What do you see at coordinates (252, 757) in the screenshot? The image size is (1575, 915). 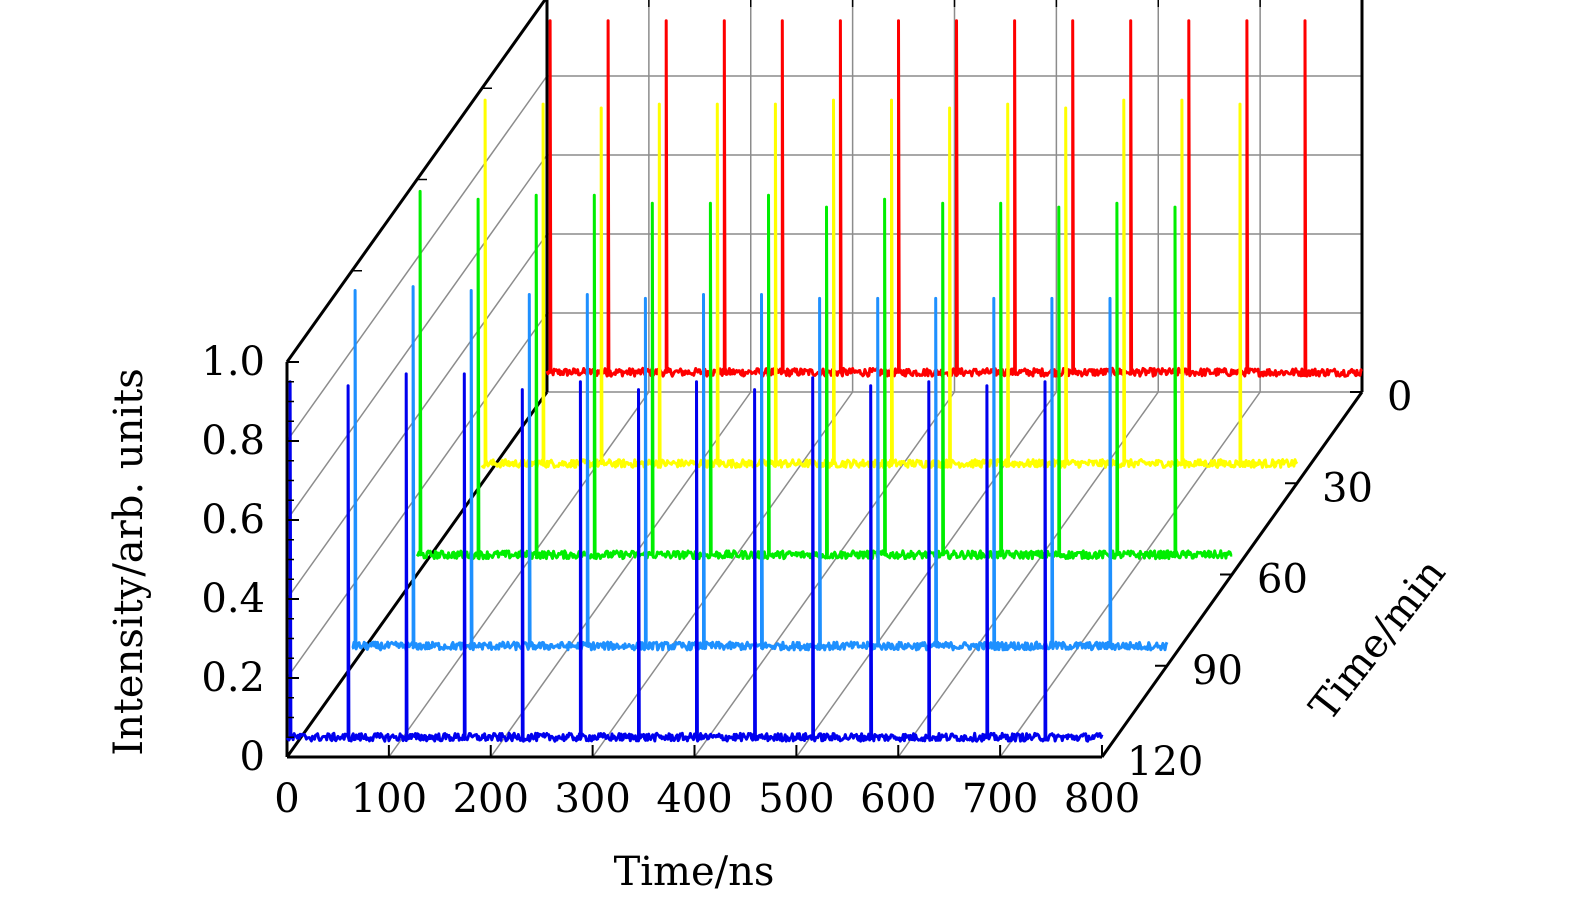 I see `y-tick-label: 0` at bounding box center [252, 757].